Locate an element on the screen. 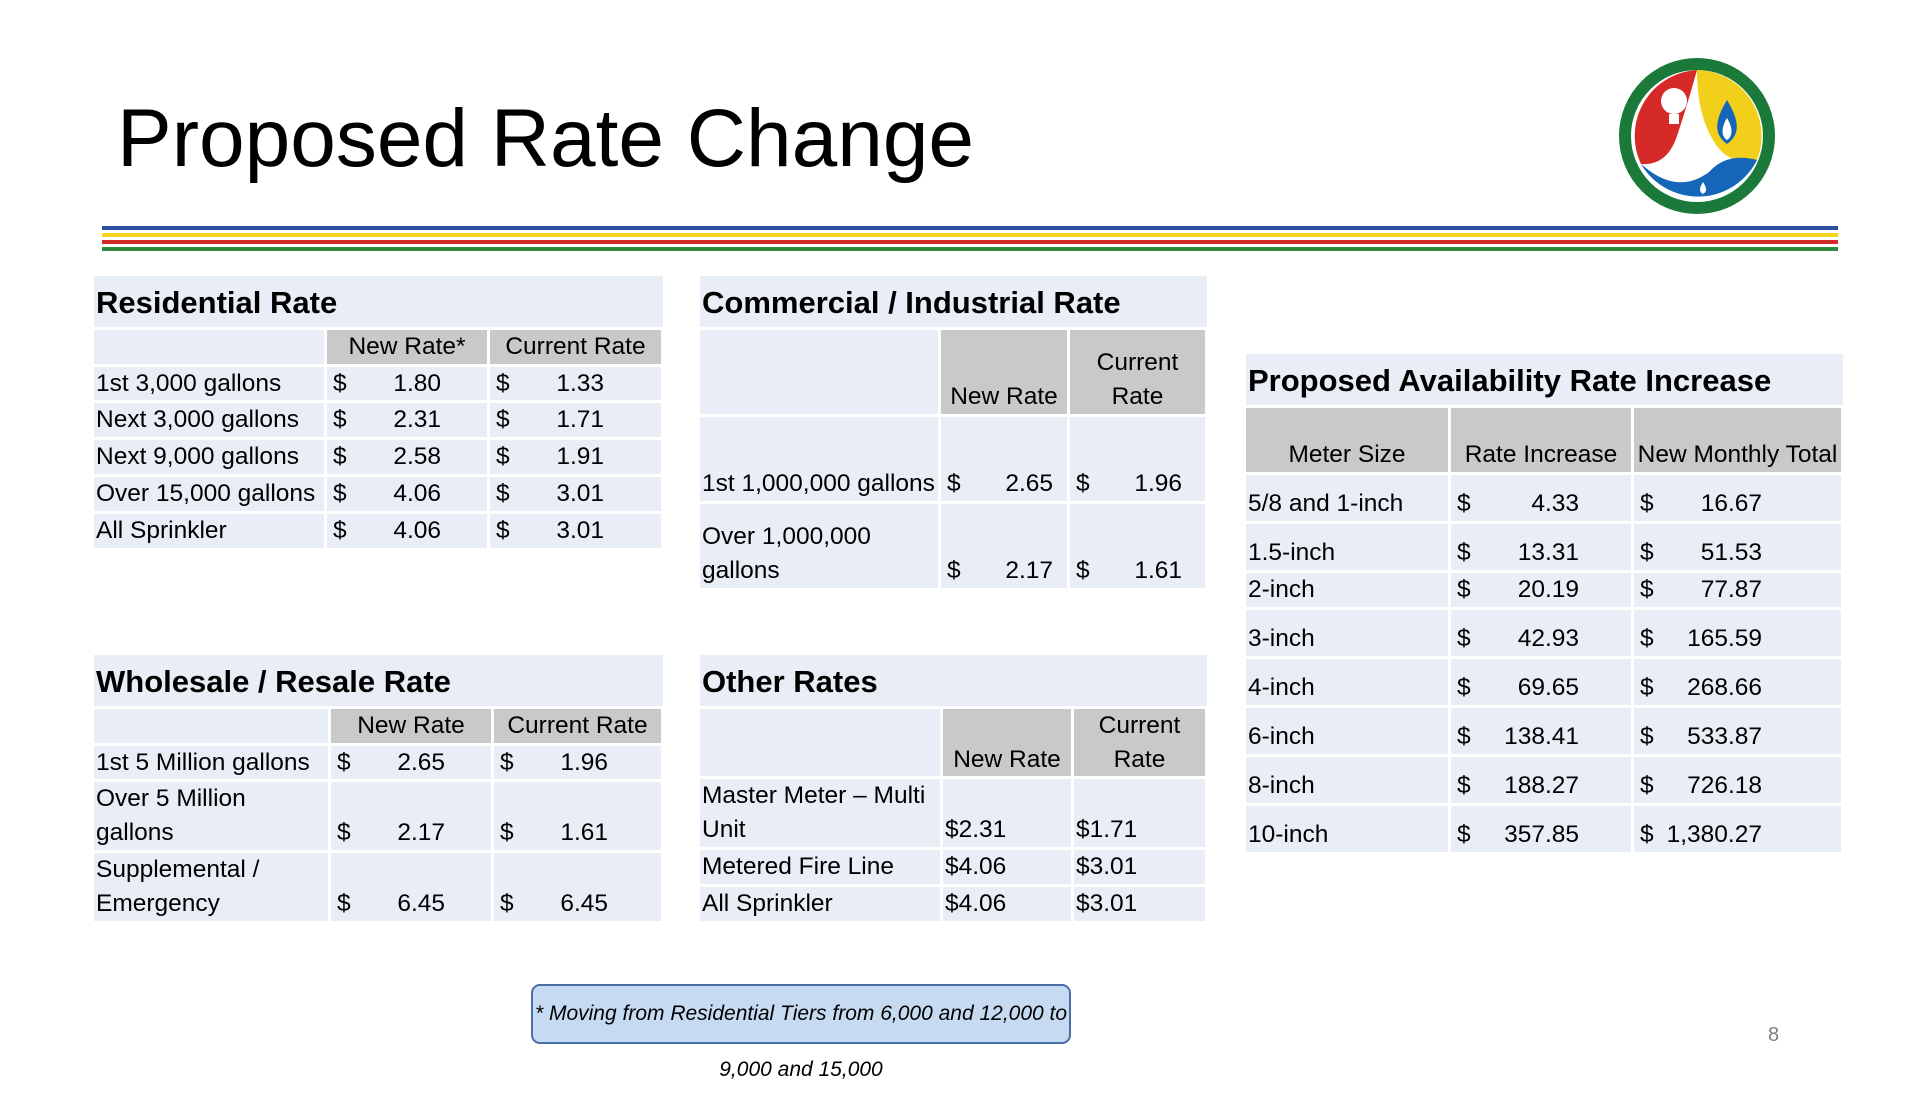 This screenshot has height=1098, width=1920. new-rate-value: 2.31 is located at coordinates (417, 420).